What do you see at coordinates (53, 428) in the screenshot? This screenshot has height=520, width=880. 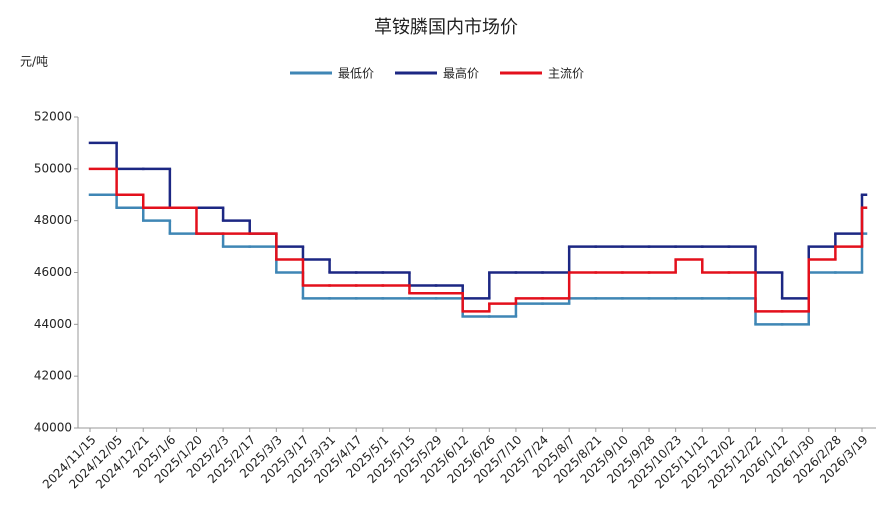 I see `y-tick-label: 40000` at bounding box center [53, 428].